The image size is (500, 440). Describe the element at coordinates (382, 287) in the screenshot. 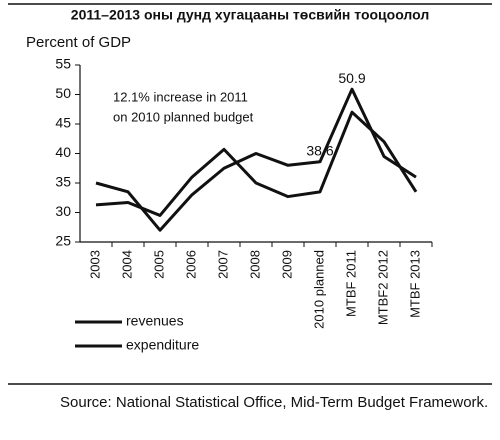

I see `x-tick-label: MTBF2 2012` at that location.